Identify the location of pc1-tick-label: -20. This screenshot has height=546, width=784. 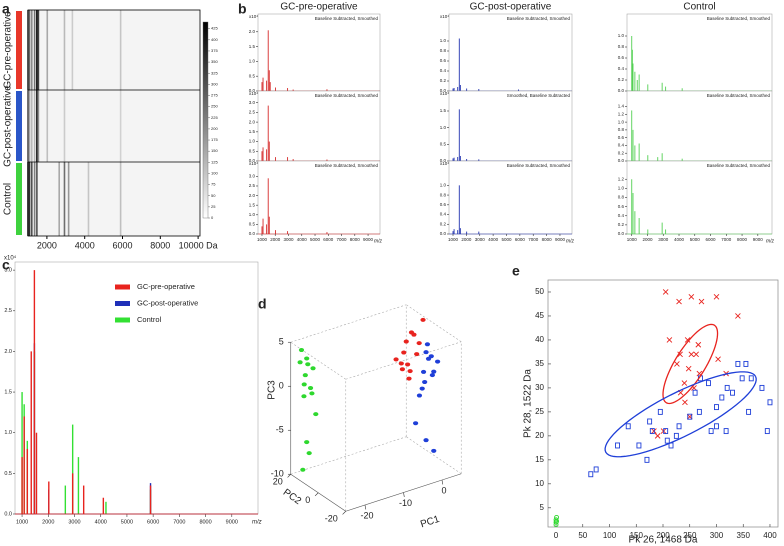
(366, 515).